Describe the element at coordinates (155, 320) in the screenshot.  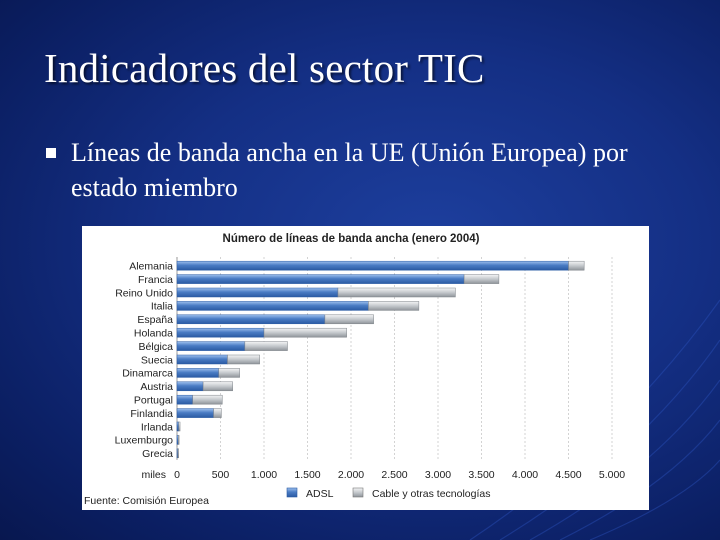
I see `category-label: España` at that location.